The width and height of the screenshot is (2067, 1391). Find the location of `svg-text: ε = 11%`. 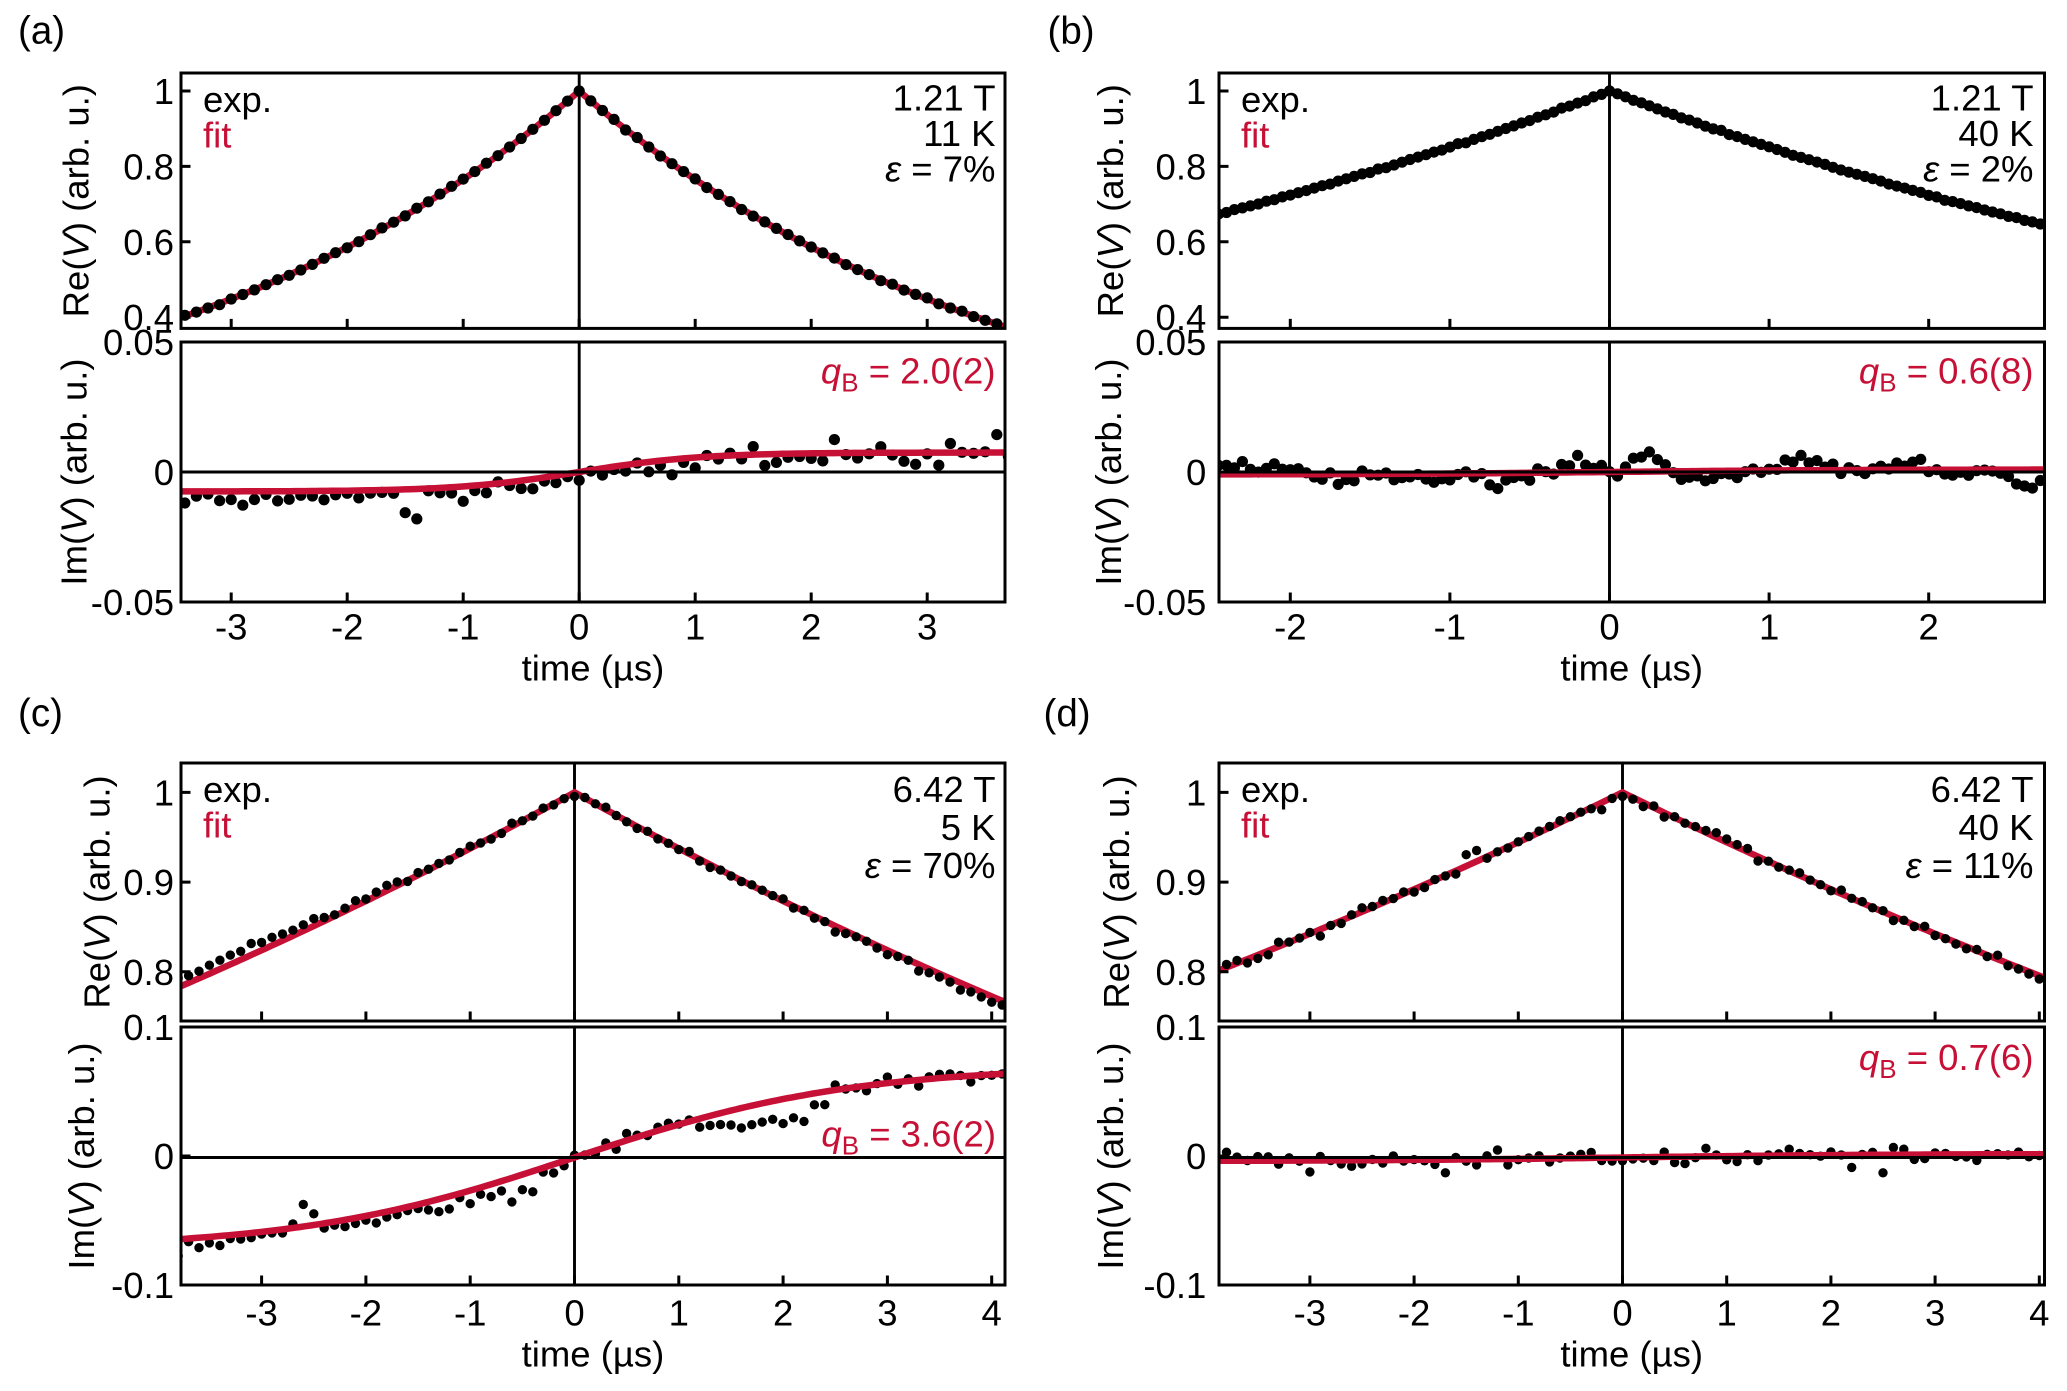

svg-text: ε = 11% is located at coordinates (1970, 865).